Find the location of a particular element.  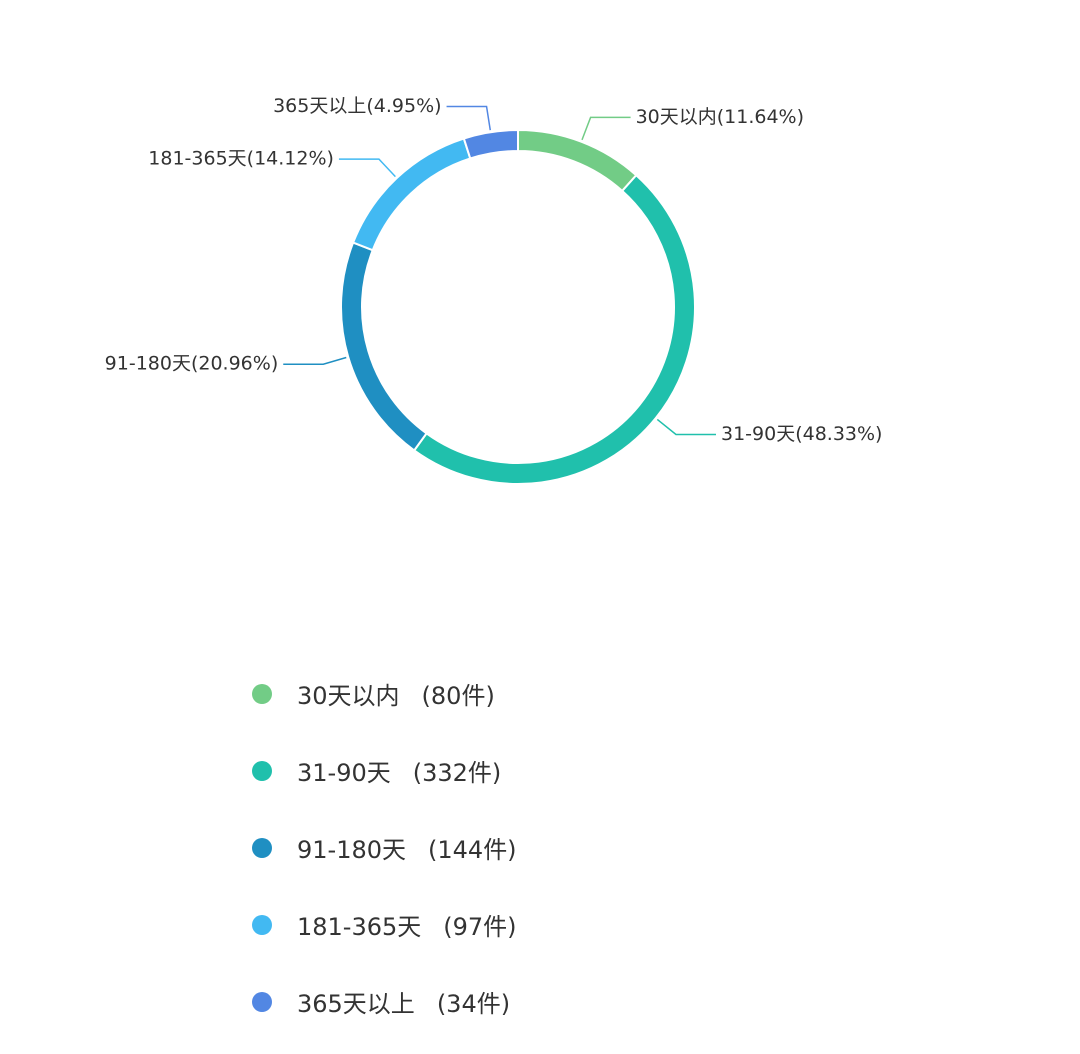

legend-item: 30天以内 (80件) is located at coordinates (384, 693).